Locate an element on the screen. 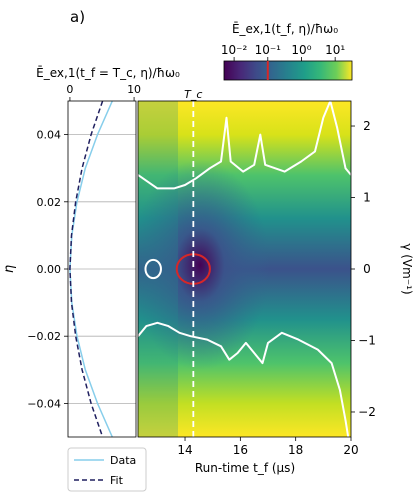  series-fit-line is located at coordinates (86, 269).